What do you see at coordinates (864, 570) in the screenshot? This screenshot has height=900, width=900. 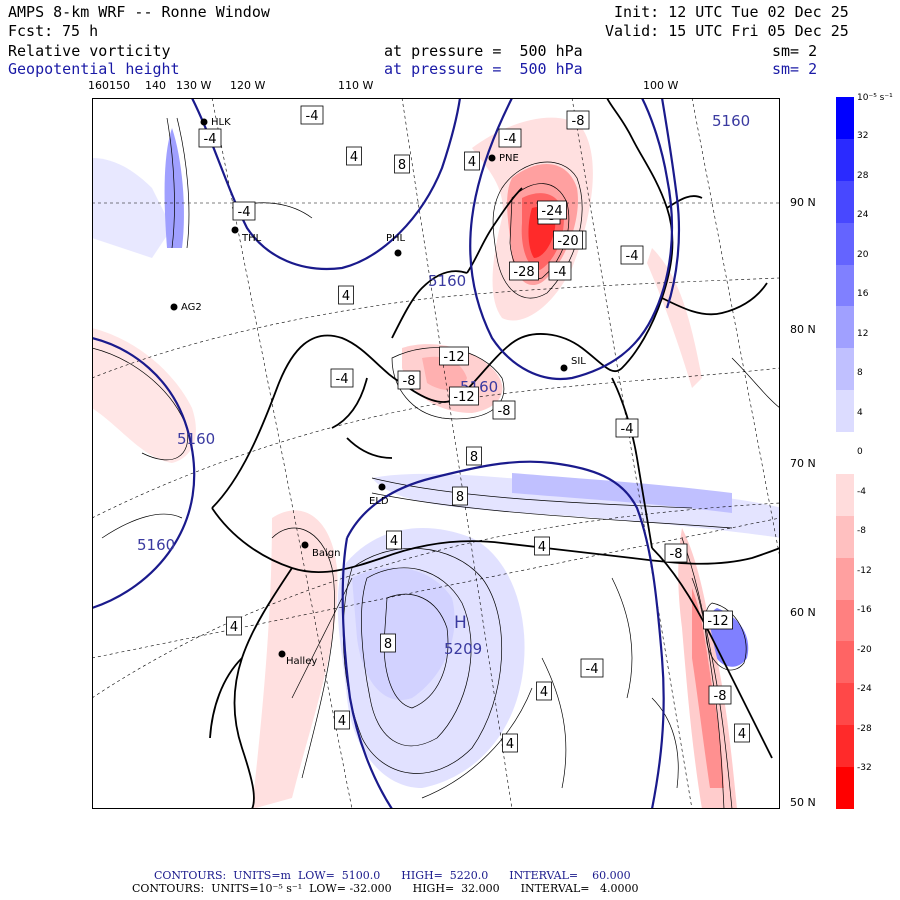 I see `colorbar-label: -12` at bounding box center [864, 570].